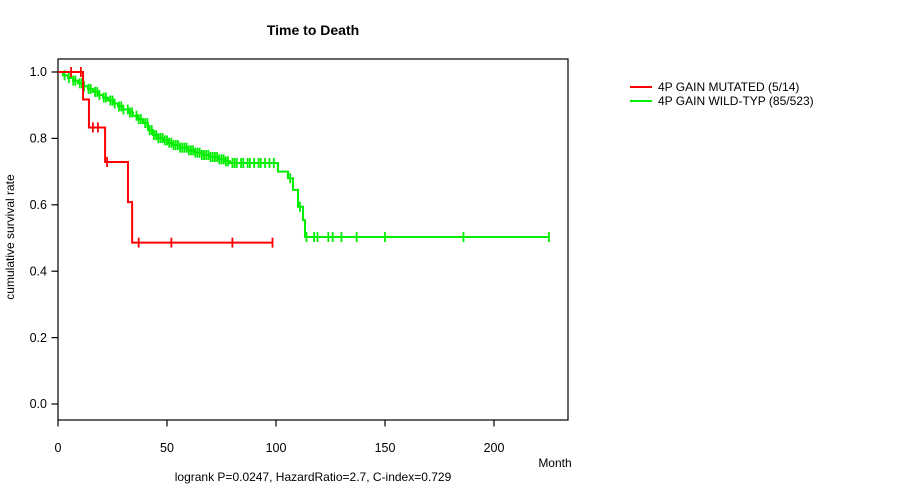  I want to click on legend-label-wildtype: 4P GAIN WILD-TYP (85/523), so click(736, 101).